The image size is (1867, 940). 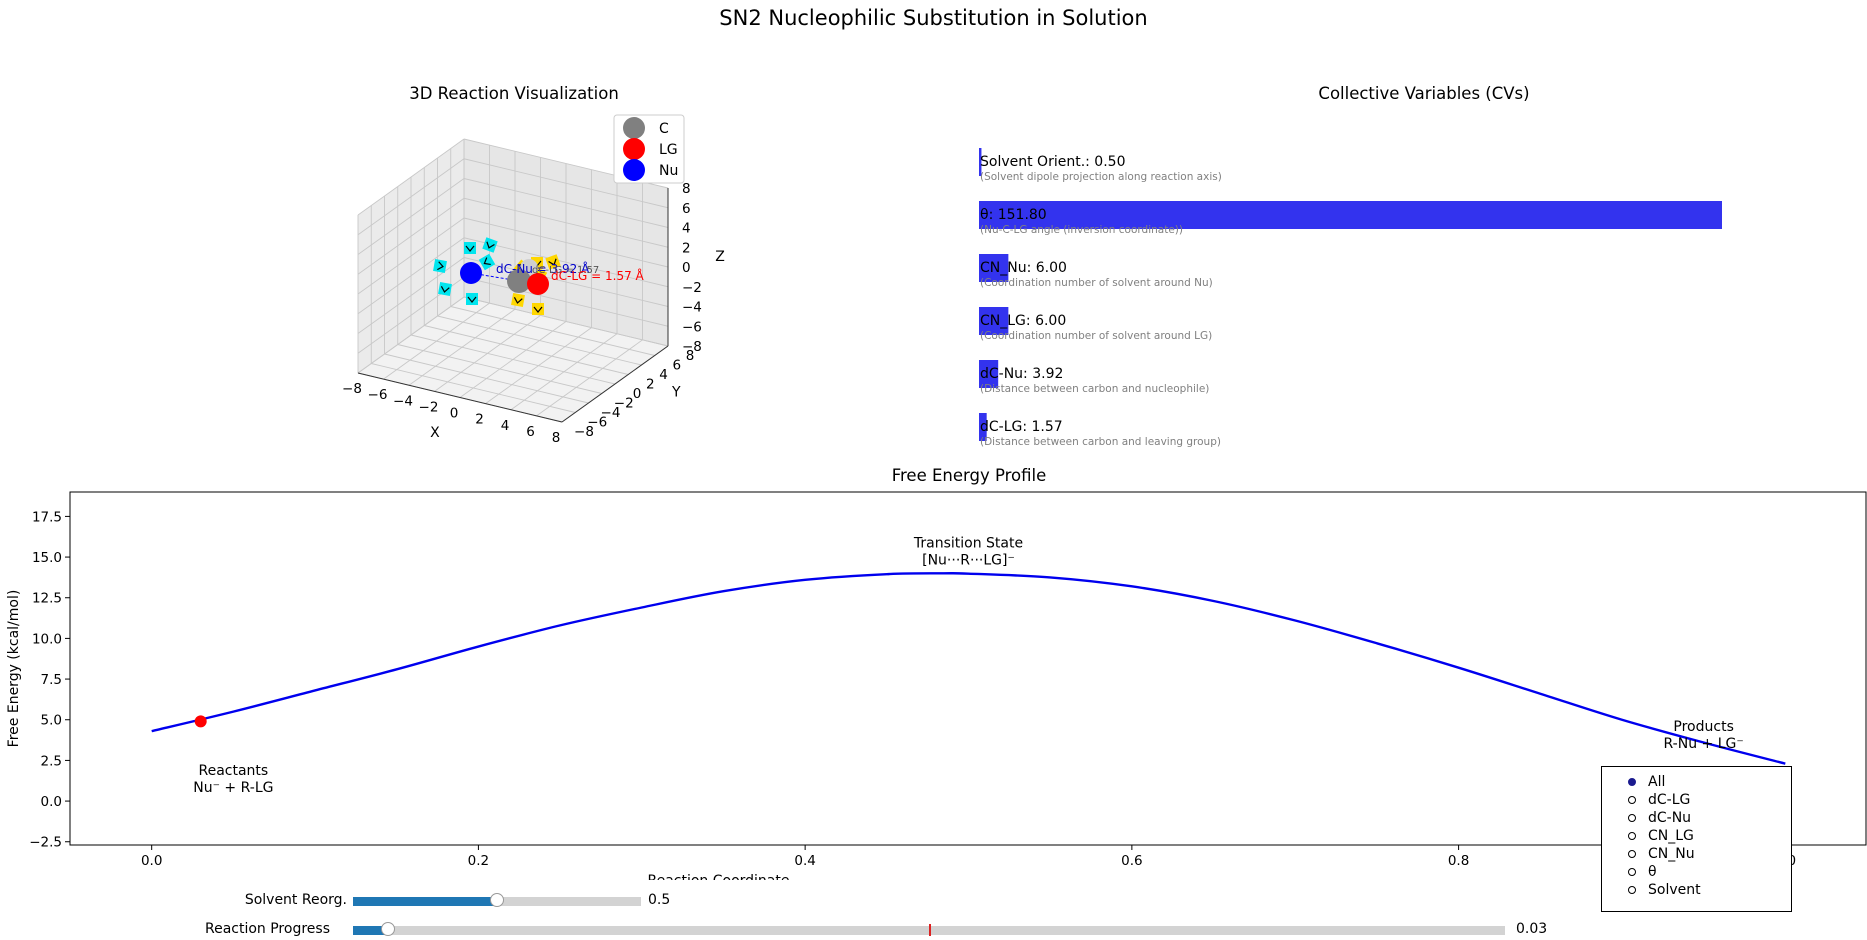 I want to click on viz3d-z-tick-label: 2, so click(x=686, y=248).